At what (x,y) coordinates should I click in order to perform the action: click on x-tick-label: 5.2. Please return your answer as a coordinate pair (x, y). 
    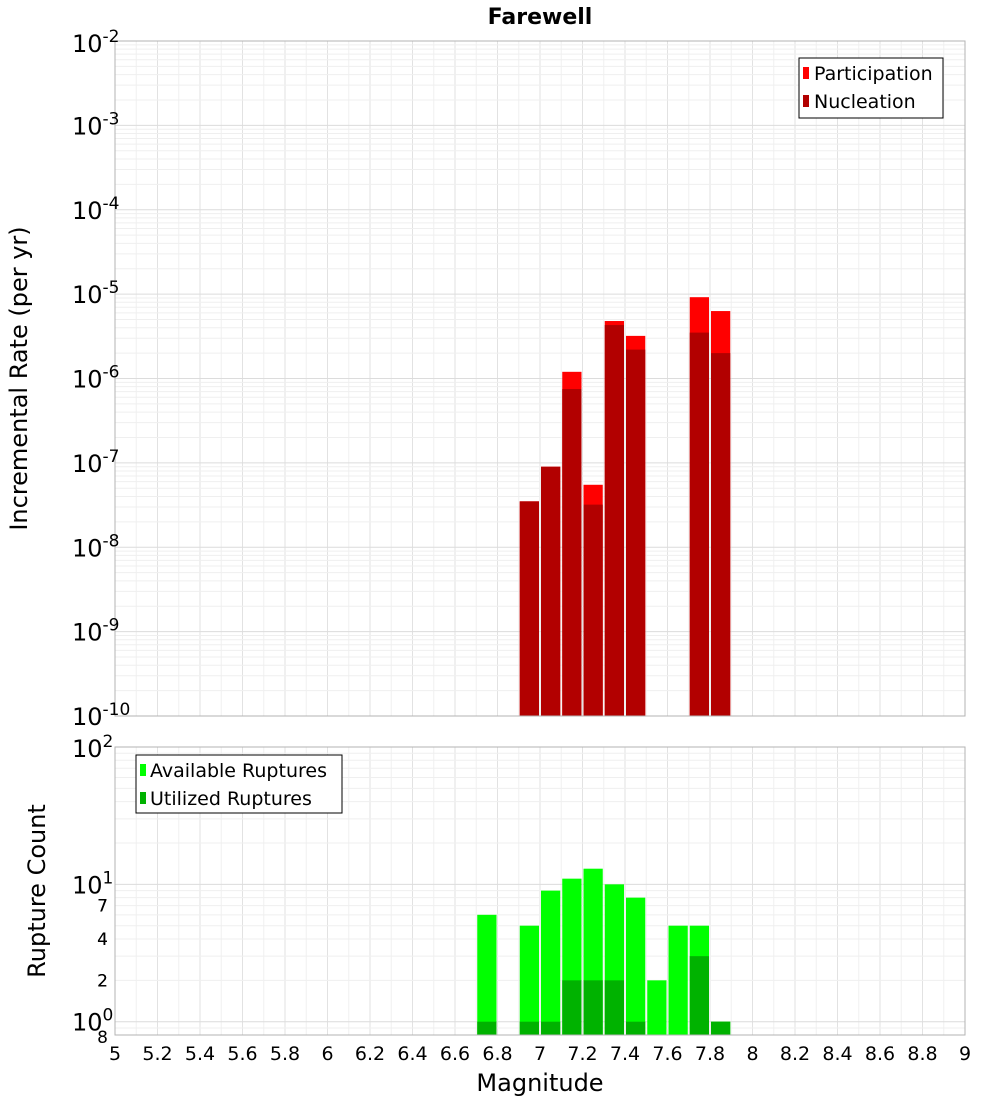
    Looking at the image, I should click on (157, 1054).